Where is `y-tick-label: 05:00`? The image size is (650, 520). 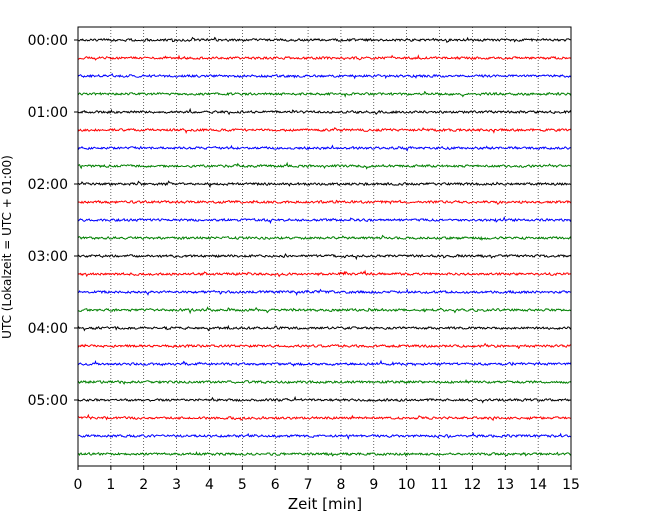 y-tick-label: 05:00 is located at coordinates (48, 401).